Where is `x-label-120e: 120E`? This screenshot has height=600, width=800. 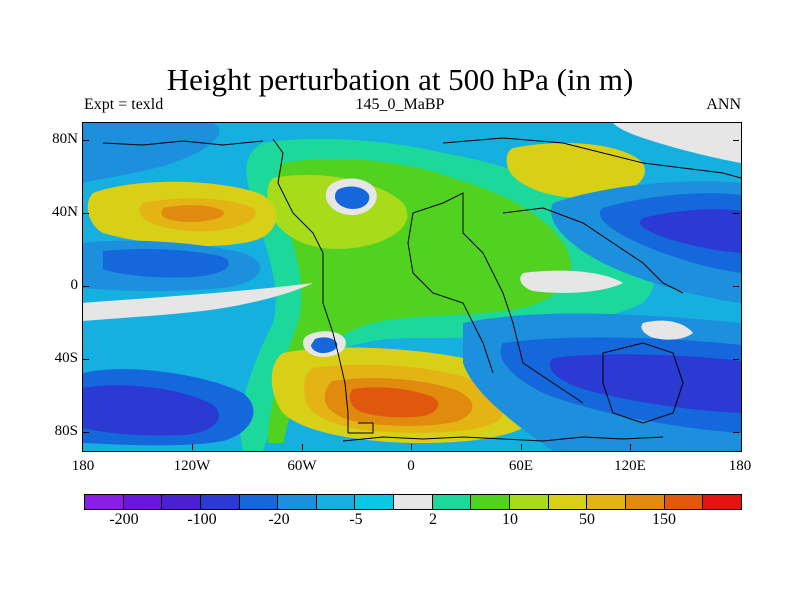 x-label-120e: 120E is located at coordinates (630, 466).